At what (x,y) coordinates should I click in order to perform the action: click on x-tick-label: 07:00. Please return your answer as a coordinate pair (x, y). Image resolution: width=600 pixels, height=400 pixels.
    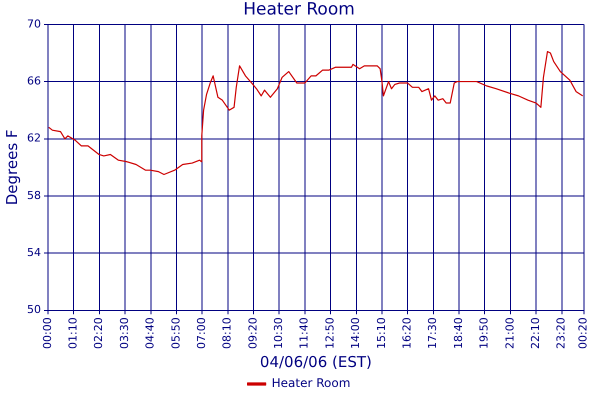
    Looking at the image, I should click on (201, 333).